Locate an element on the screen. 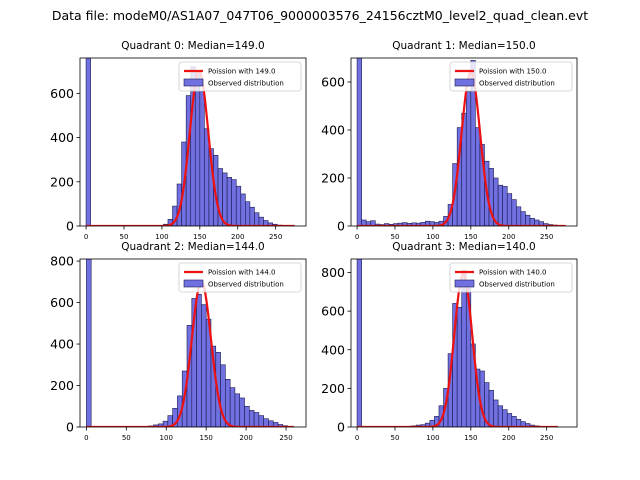 The width and height of the screenshot is (640, 480). legend-poisson-label: Poission with 144.0 is located at coordinates (242, 273).